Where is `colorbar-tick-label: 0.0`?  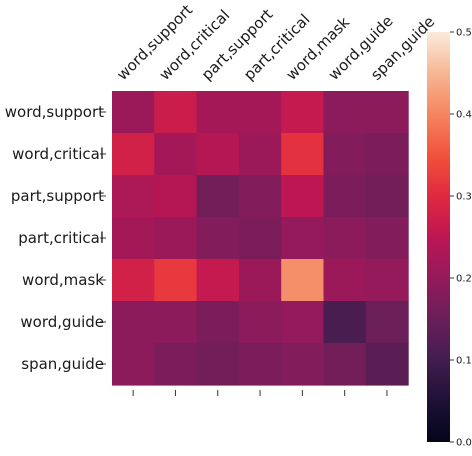
colorbar-tick-label: 0.0 is located at coordinates (464, 443).